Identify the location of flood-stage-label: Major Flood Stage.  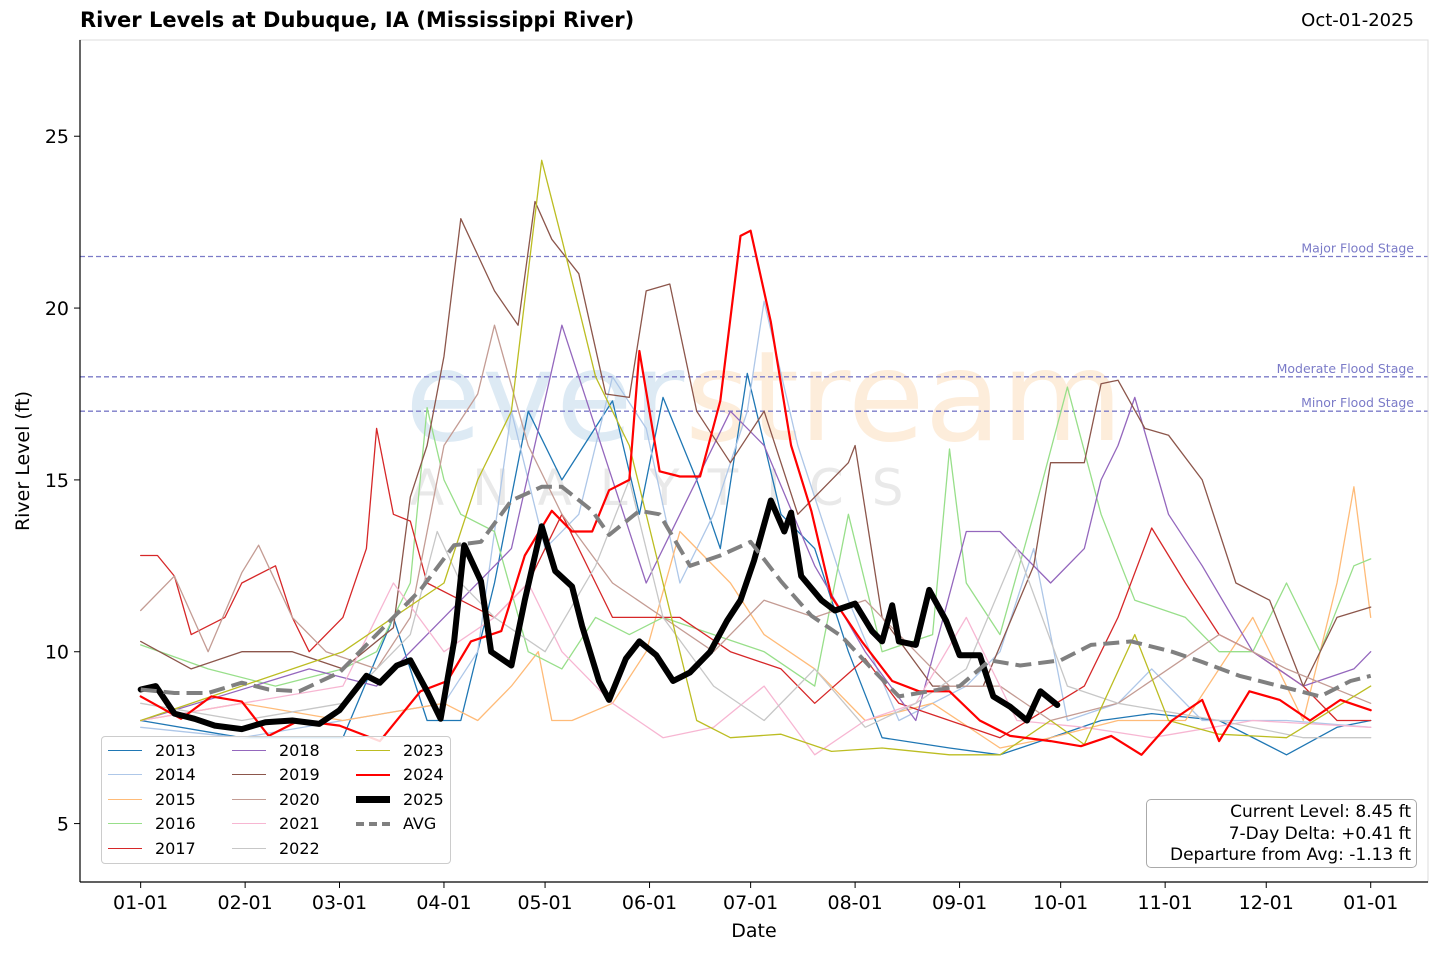
(1357, 248).